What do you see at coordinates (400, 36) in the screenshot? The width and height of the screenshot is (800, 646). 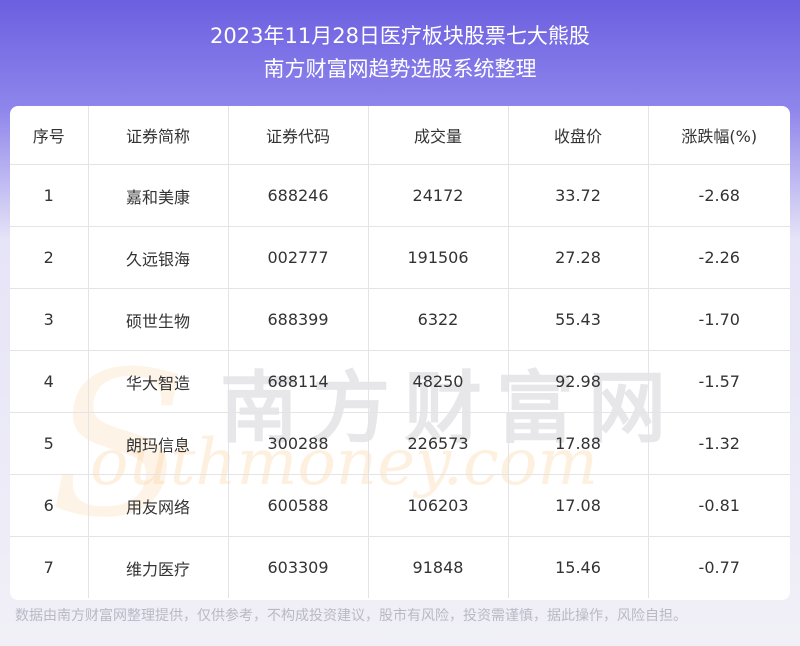 I see `page-title: 2023年11月28日医疗板块股票七大熊股` at bounding box center [400, 36].